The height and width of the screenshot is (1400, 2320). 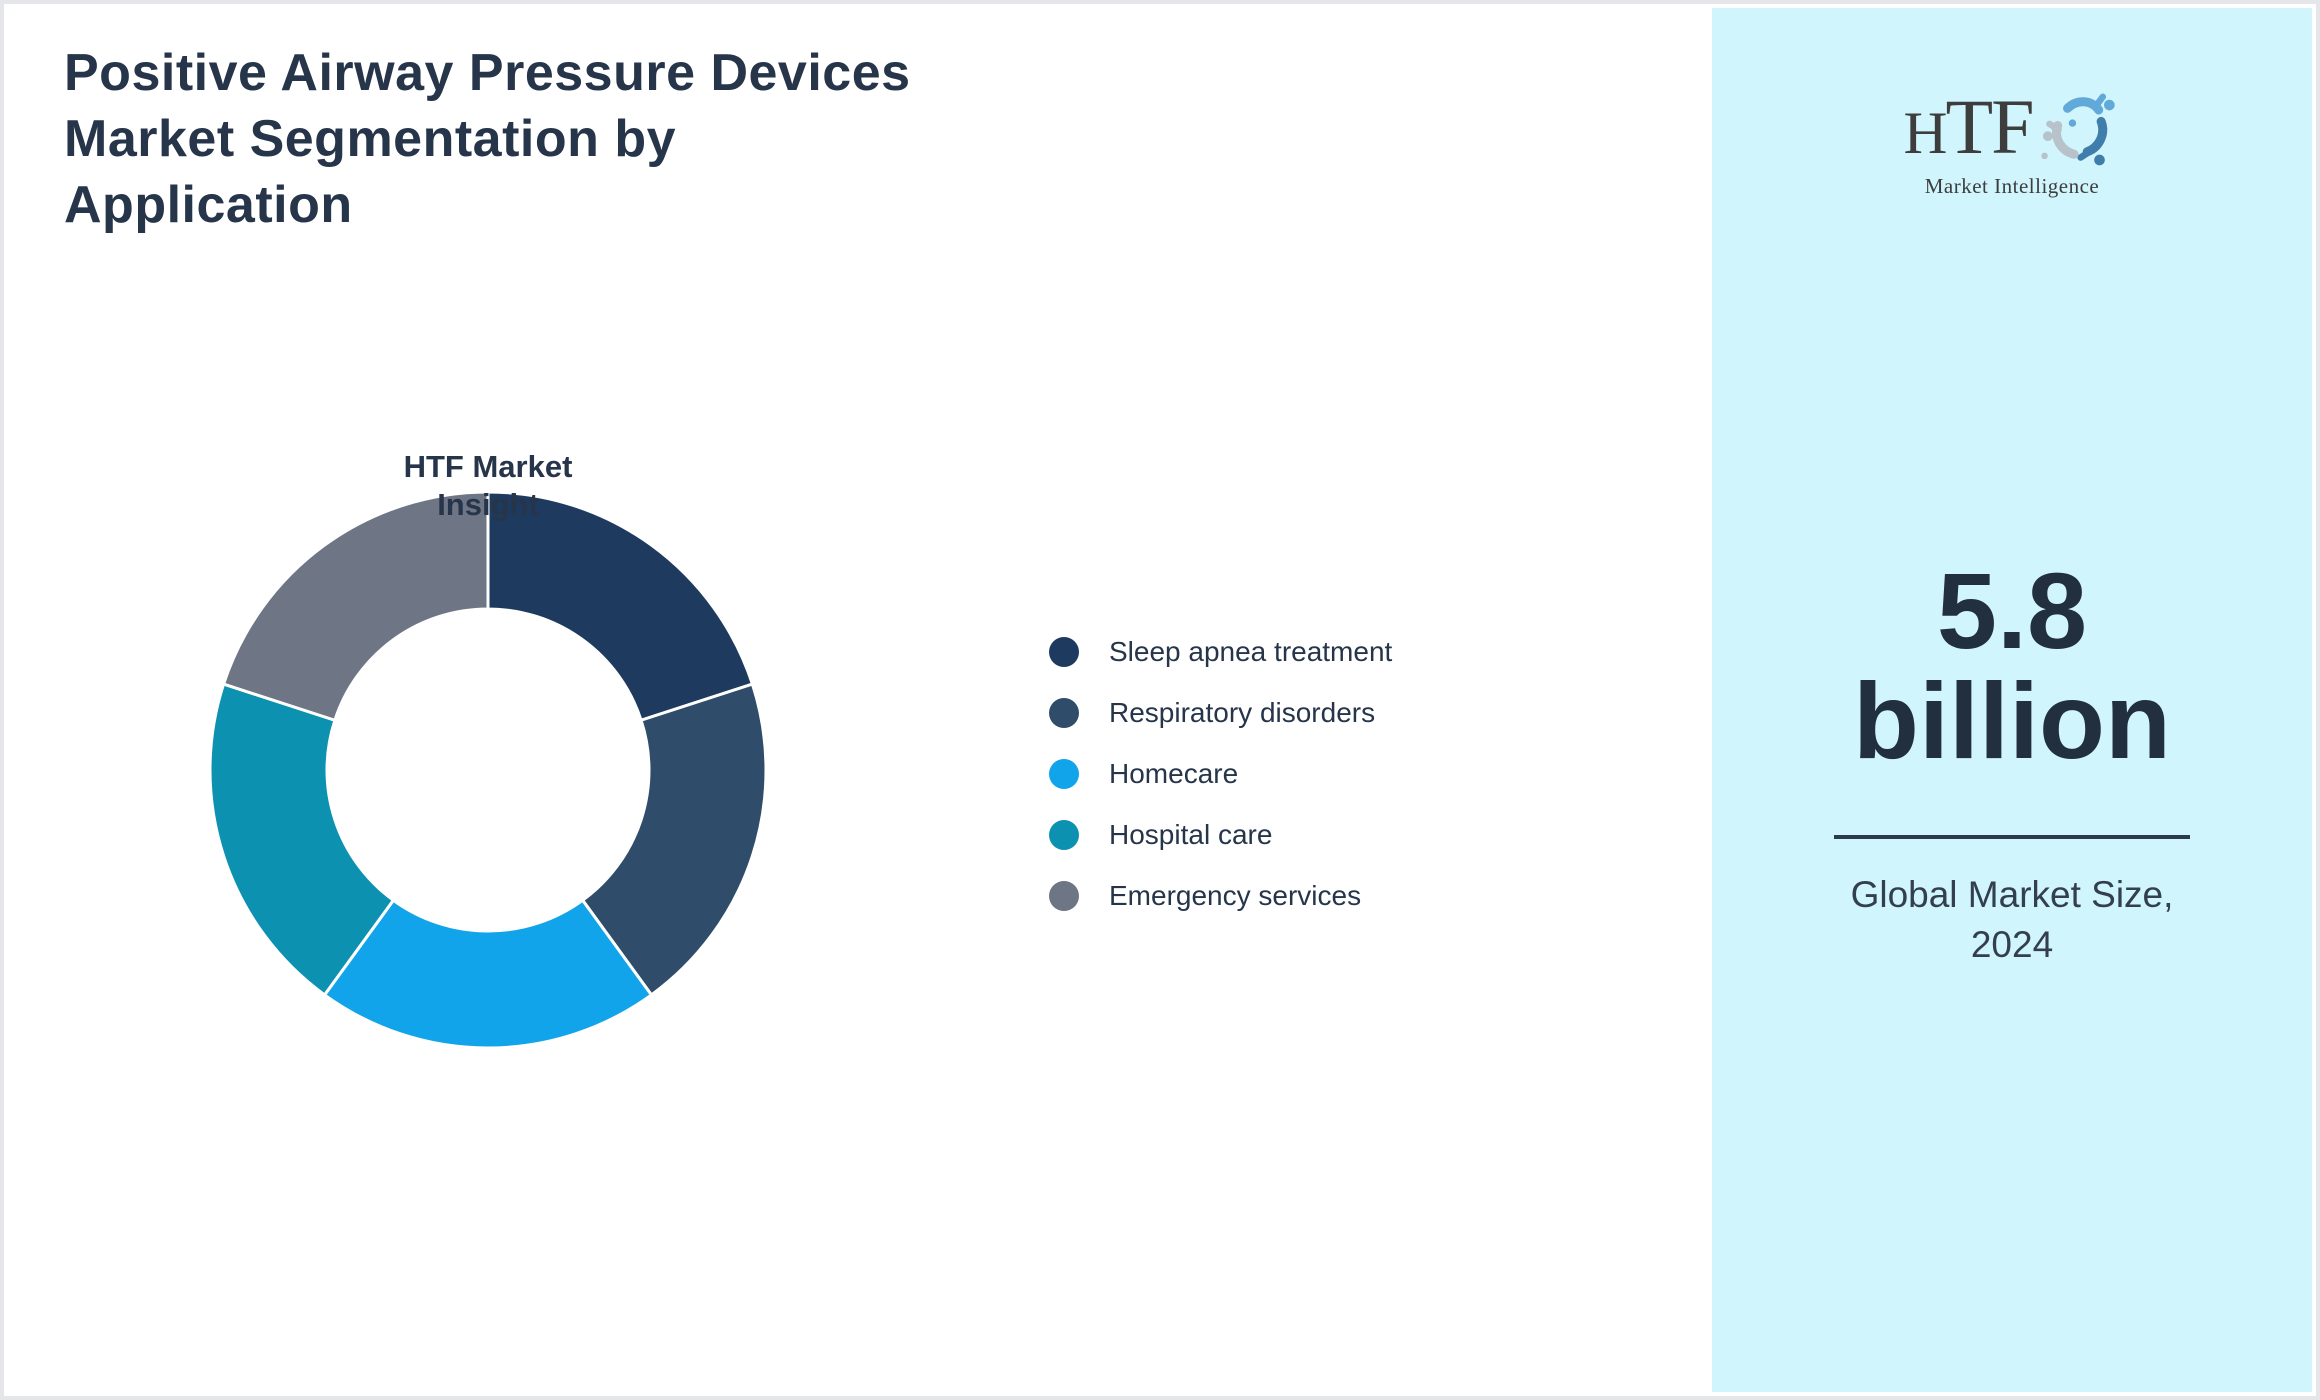 I want to click on htf-logo: HTF, so click(x=2012, y=142).